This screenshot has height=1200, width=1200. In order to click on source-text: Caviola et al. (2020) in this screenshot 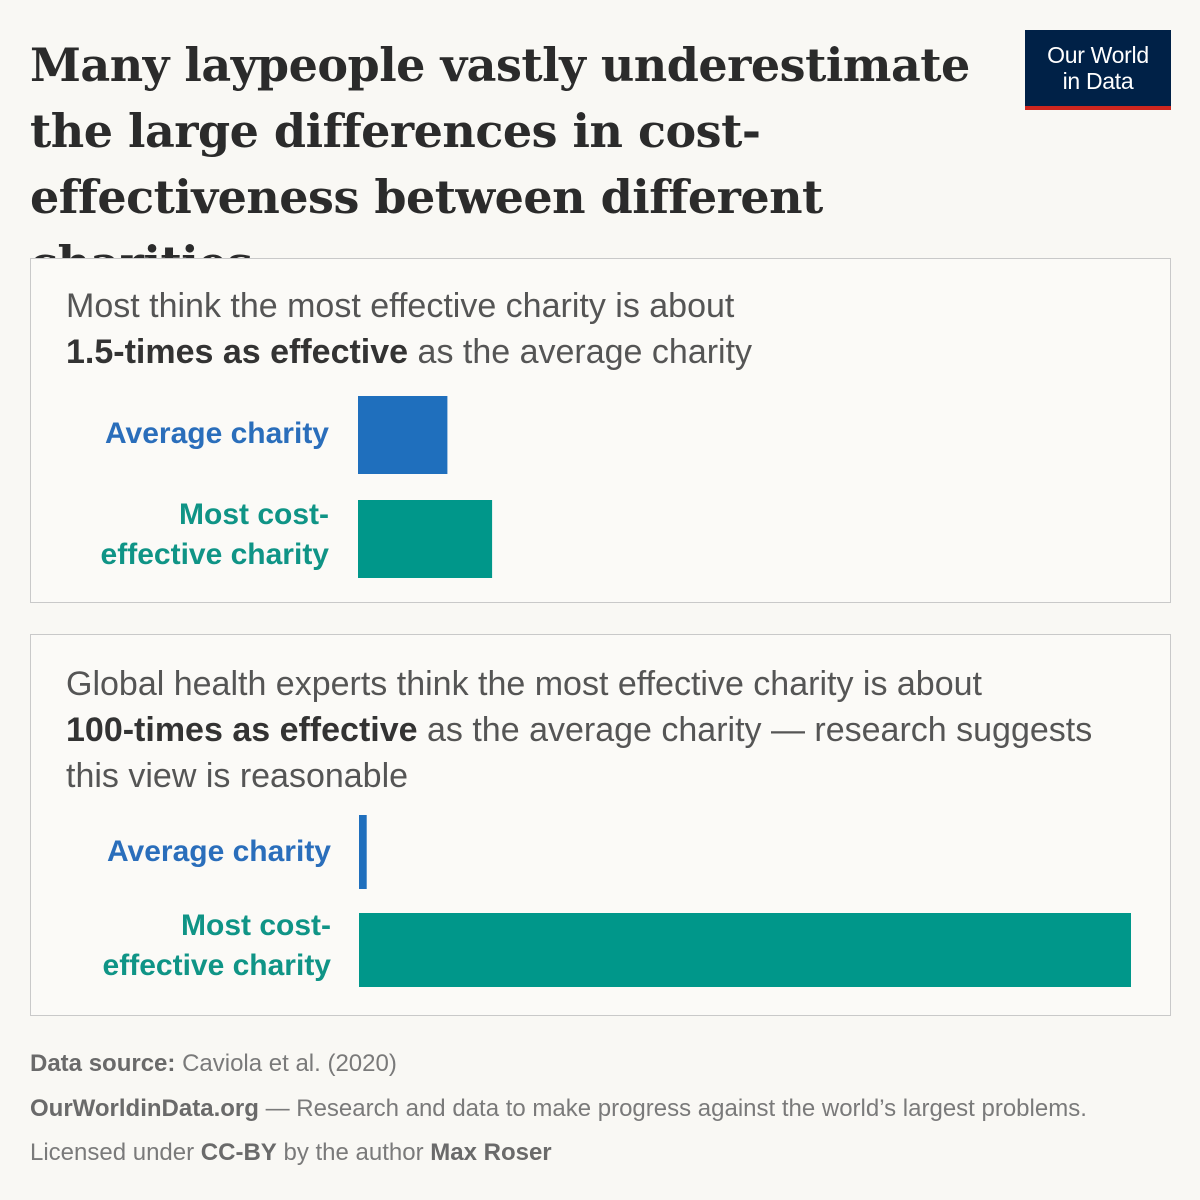, I will do `click(289, 1063)`.